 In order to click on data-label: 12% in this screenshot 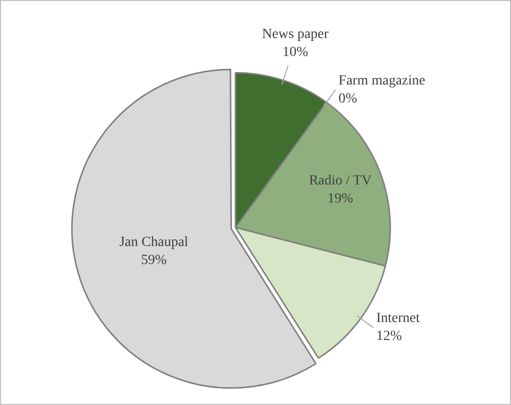, I will do `click(389, 336)`.